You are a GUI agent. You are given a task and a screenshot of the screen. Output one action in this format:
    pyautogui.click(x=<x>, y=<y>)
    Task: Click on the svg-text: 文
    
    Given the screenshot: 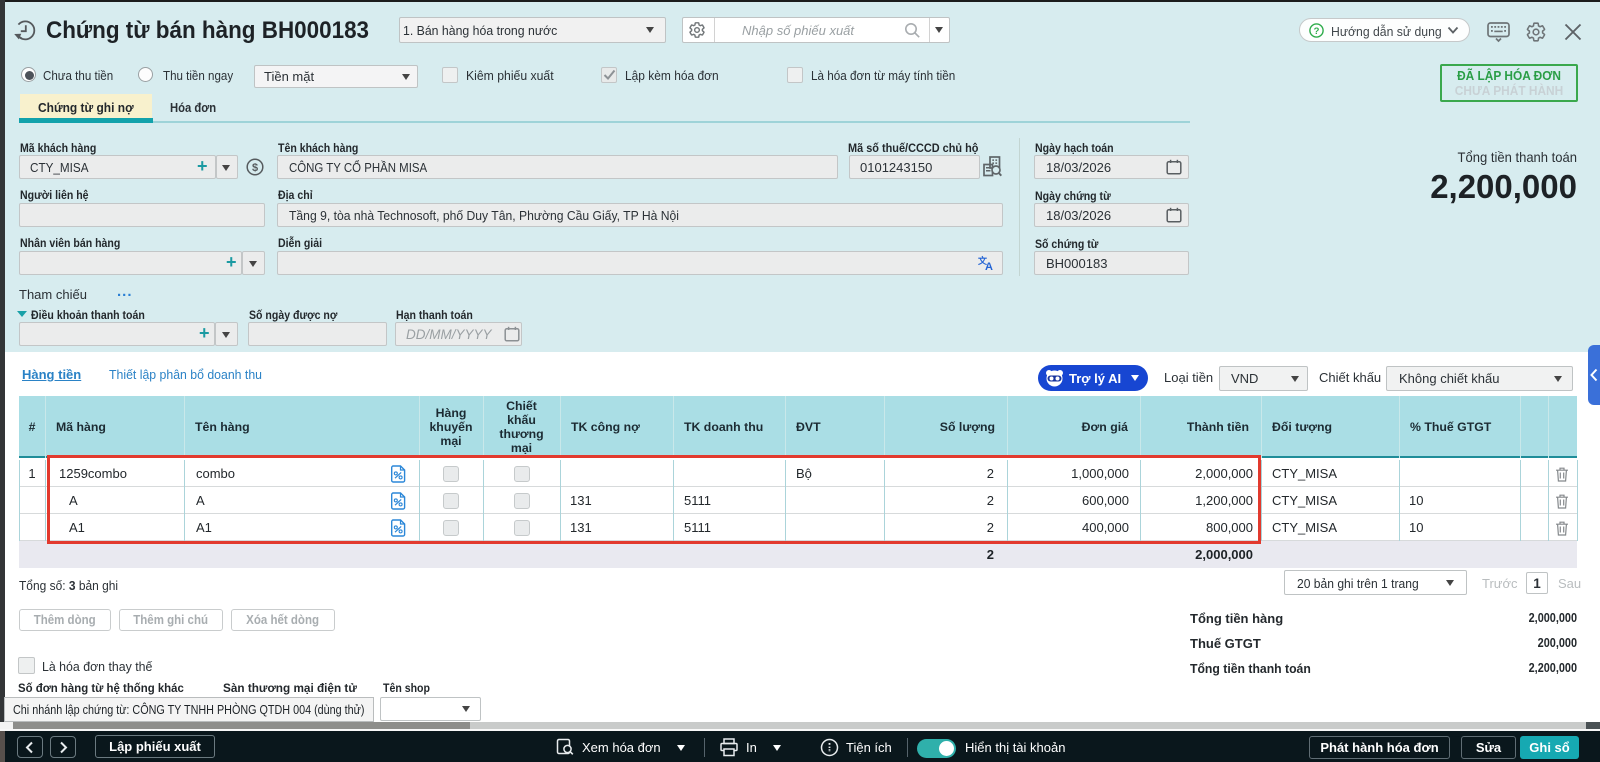 What is the action you would take?
    pyautogui.click(x=983, y=260)
    